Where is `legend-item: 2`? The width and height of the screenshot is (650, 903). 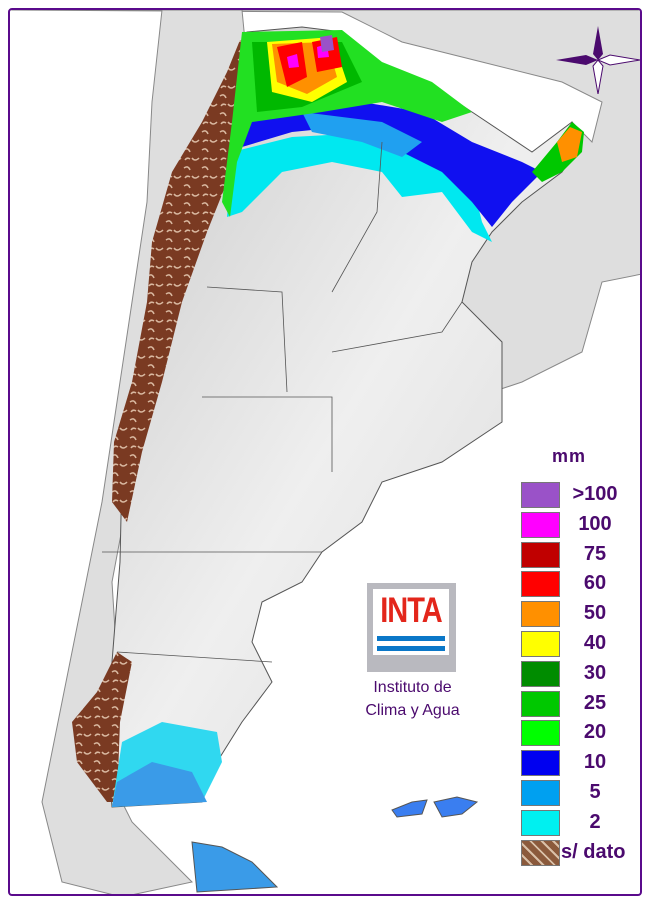 legend-item: 2 is located at coordinates (581, 822).